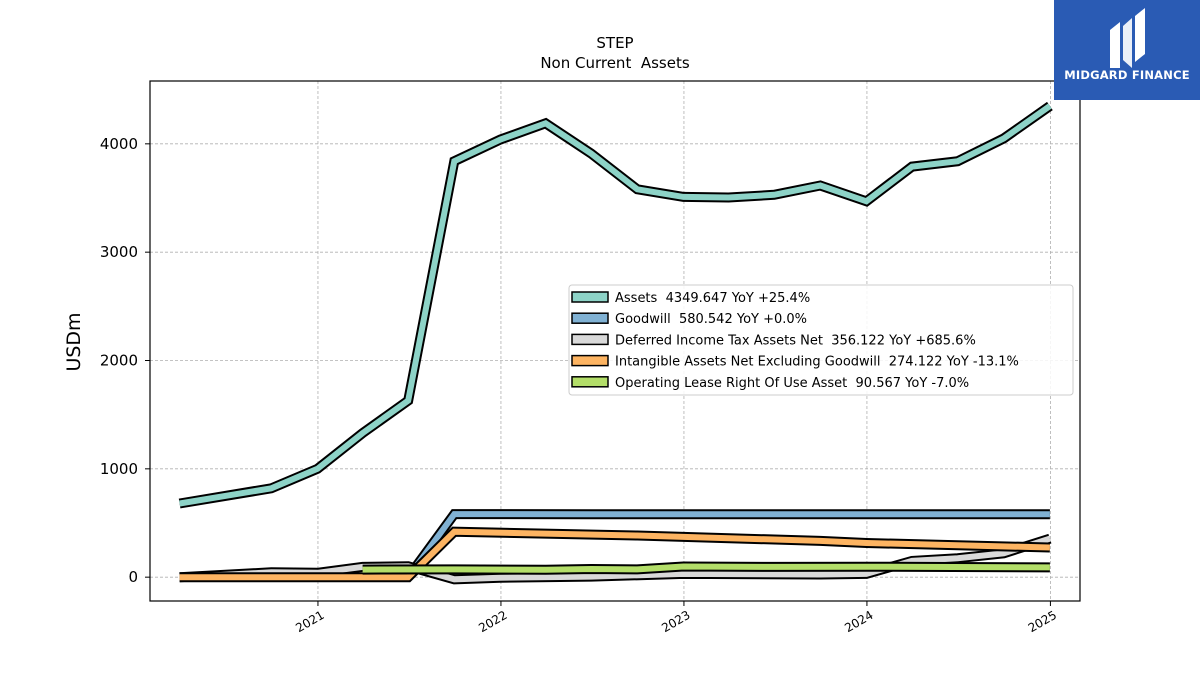 This screenshot has width=1200, height=675. What do you see at coordinates (1042, 621) in the screenshot?
I see `x-tick-label: 2025` at bounding box center [1042, 621].